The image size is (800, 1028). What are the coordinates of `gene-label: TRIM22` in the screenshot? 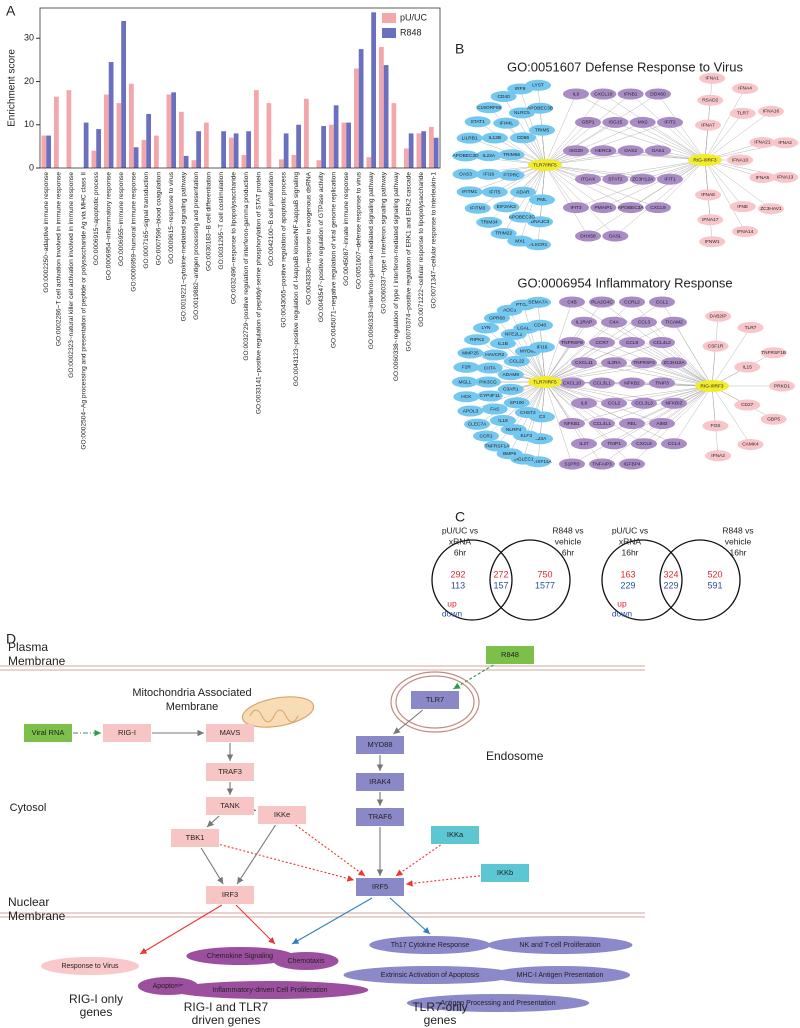 It's located at (503, 234).